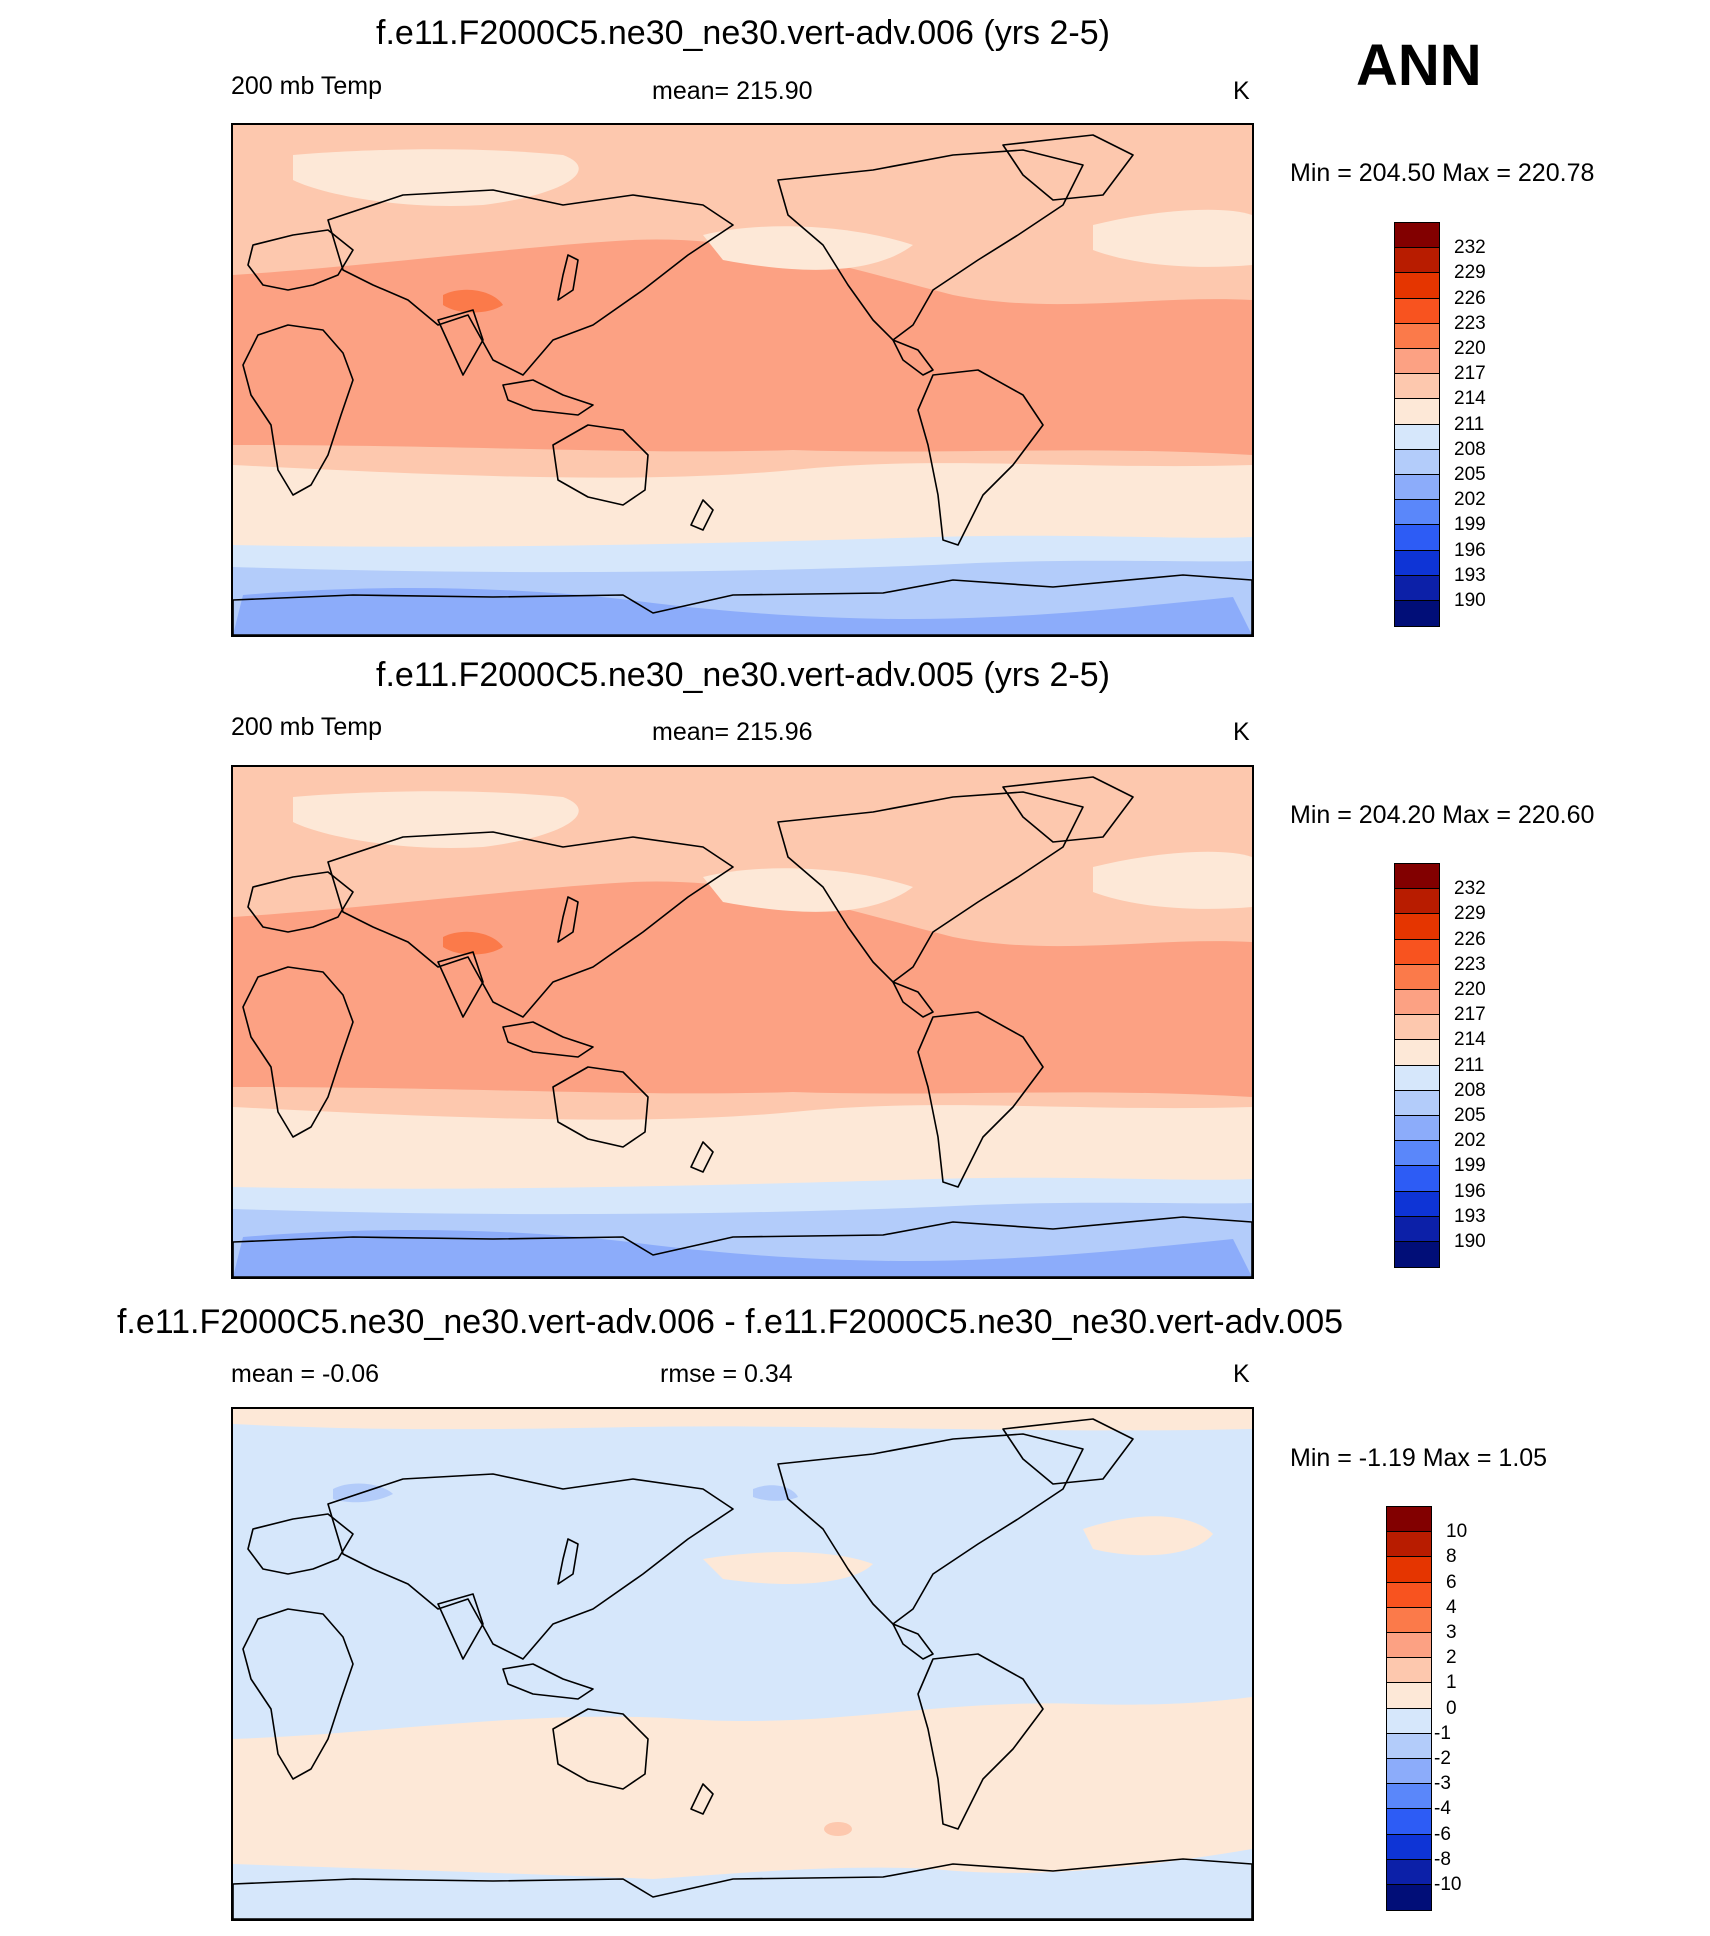 This screenshot has width=1710, height=1936. I want to click on contour-band-orange, so click(473, 301).